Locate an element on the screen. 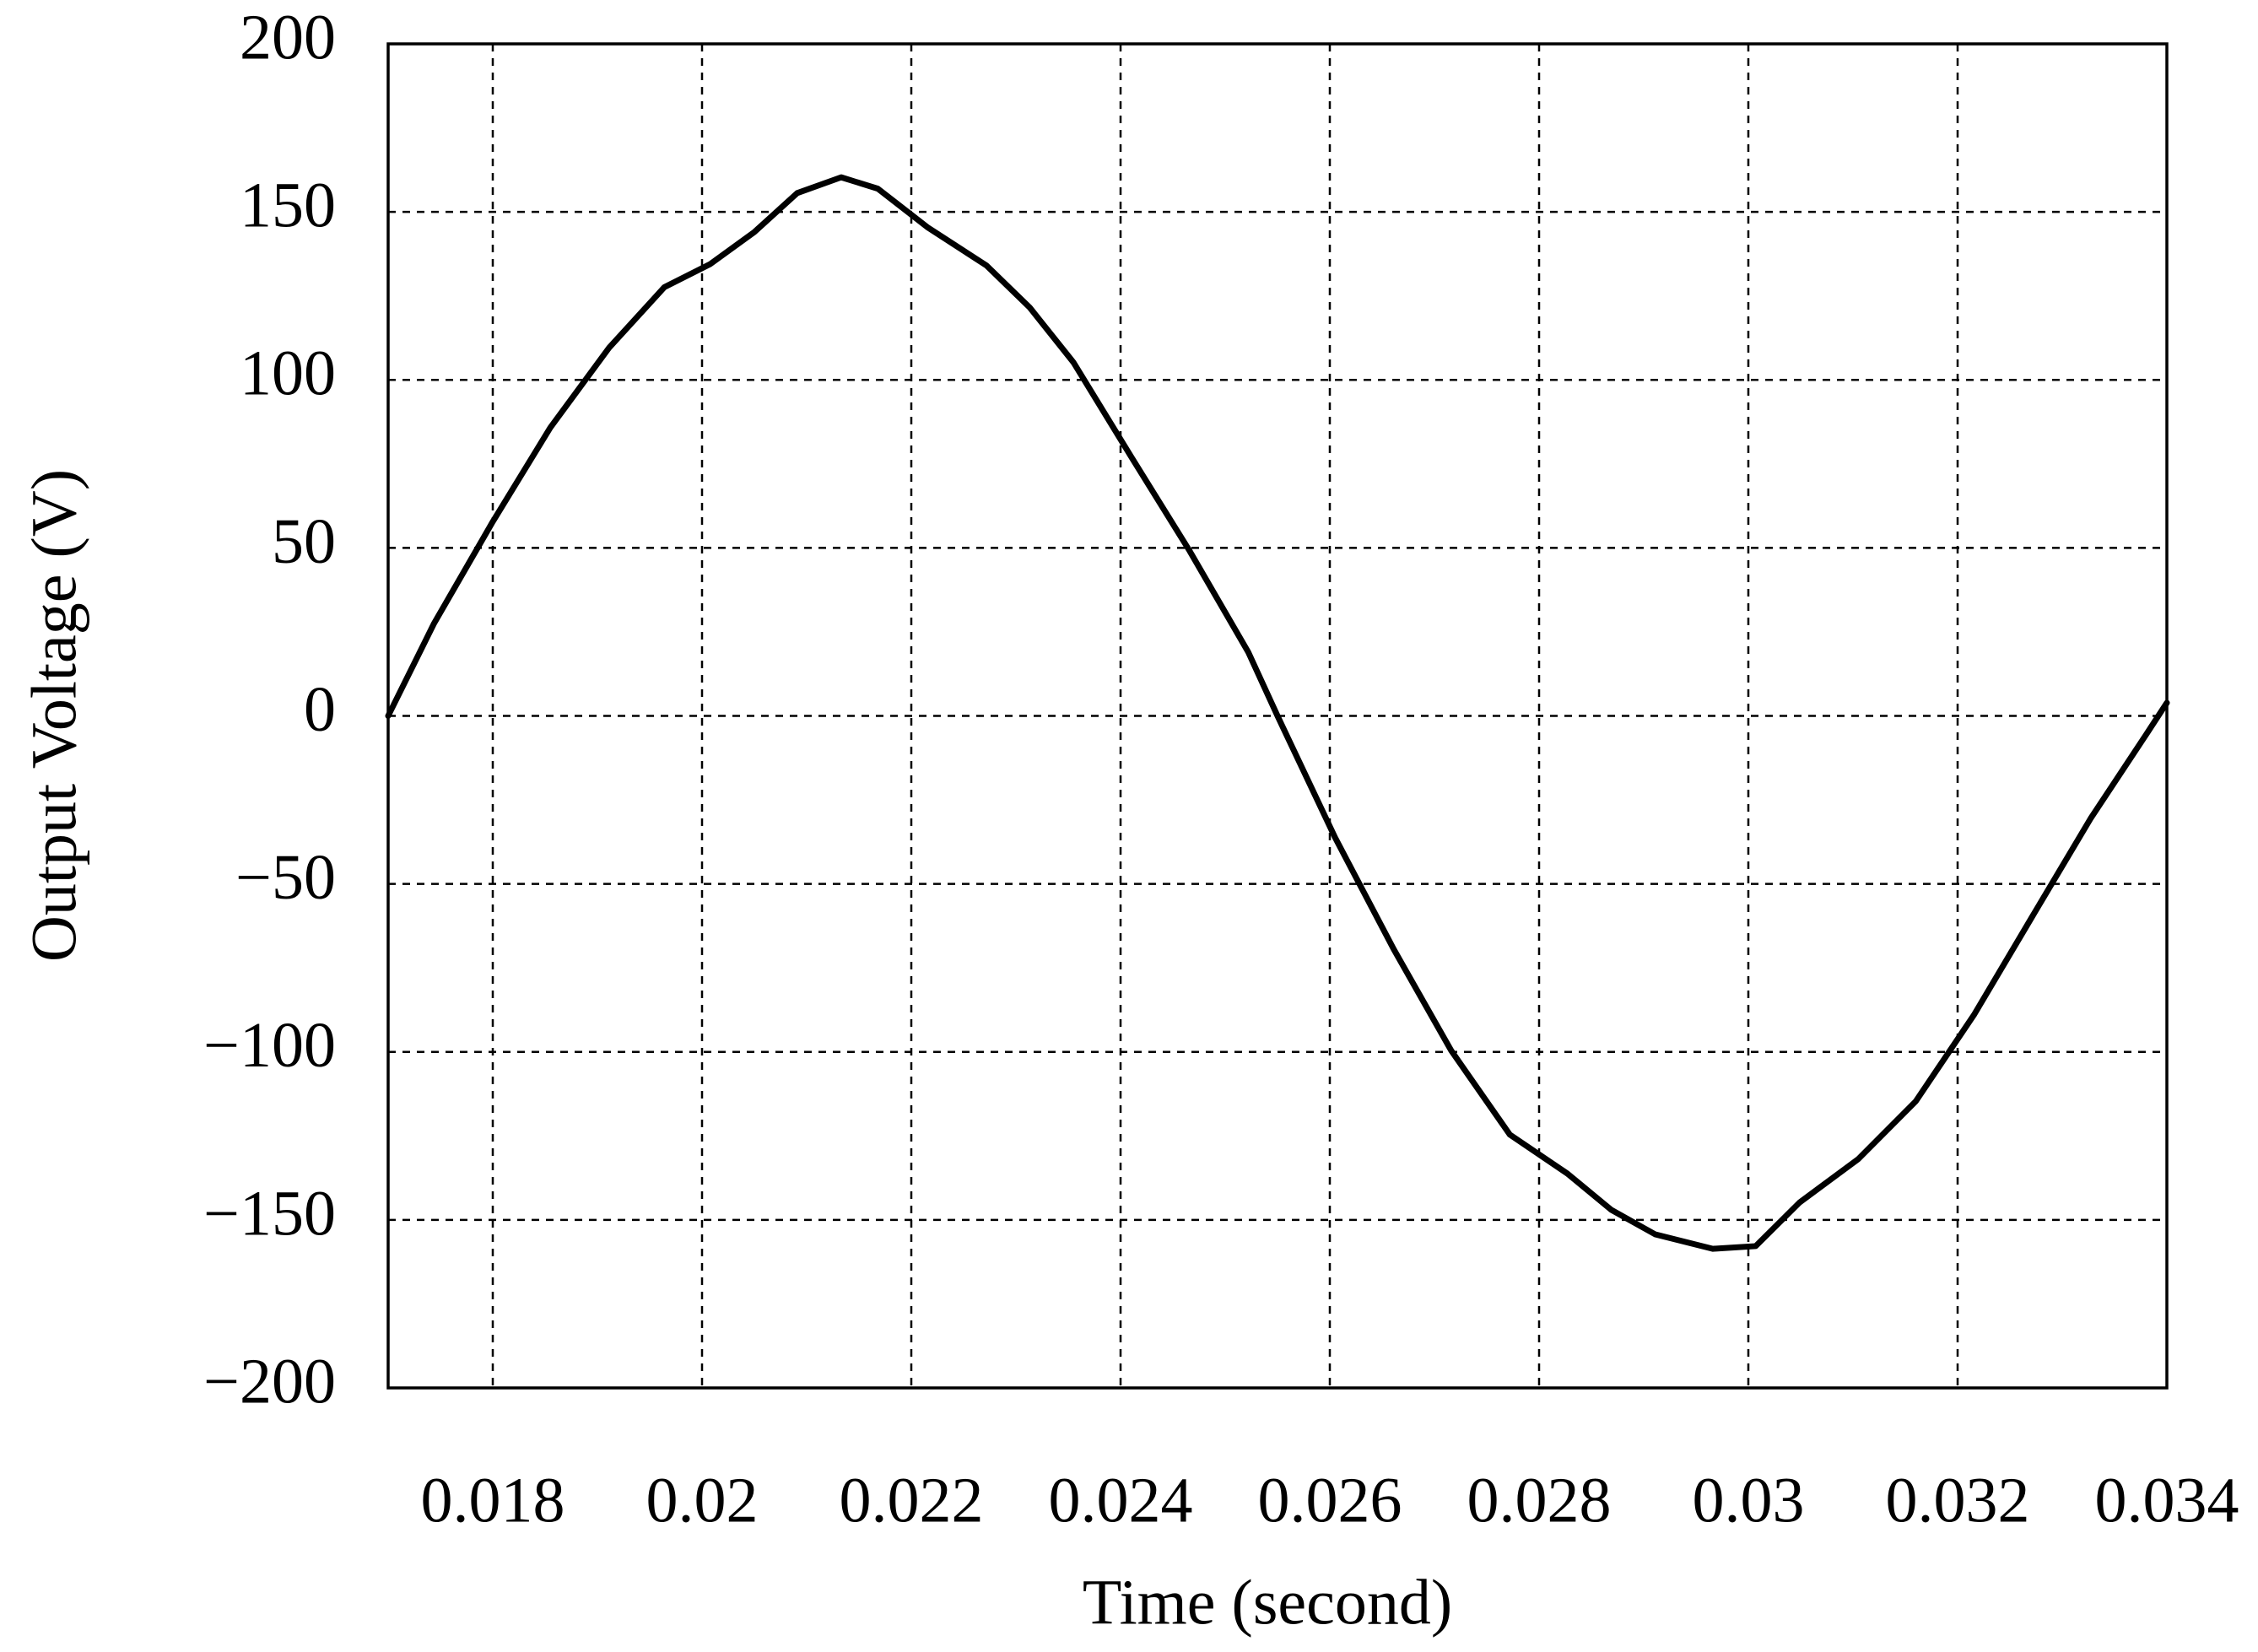 The image size is (2258, 1652). y-tick-label: −200 is located at coordinates (270, 1381).